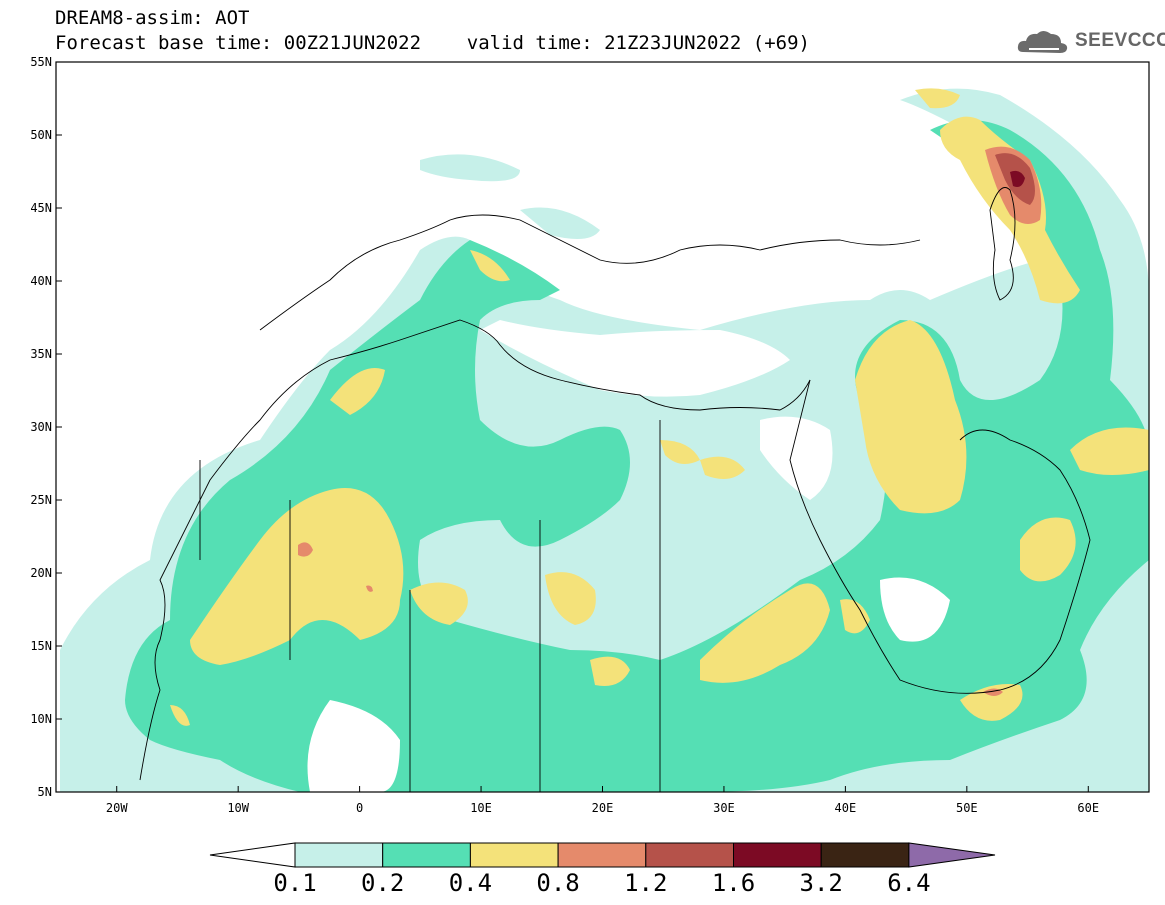 The width and height of the screenshot is (1165, 905). I want to click on caspian-sea, so click(1002, 244).